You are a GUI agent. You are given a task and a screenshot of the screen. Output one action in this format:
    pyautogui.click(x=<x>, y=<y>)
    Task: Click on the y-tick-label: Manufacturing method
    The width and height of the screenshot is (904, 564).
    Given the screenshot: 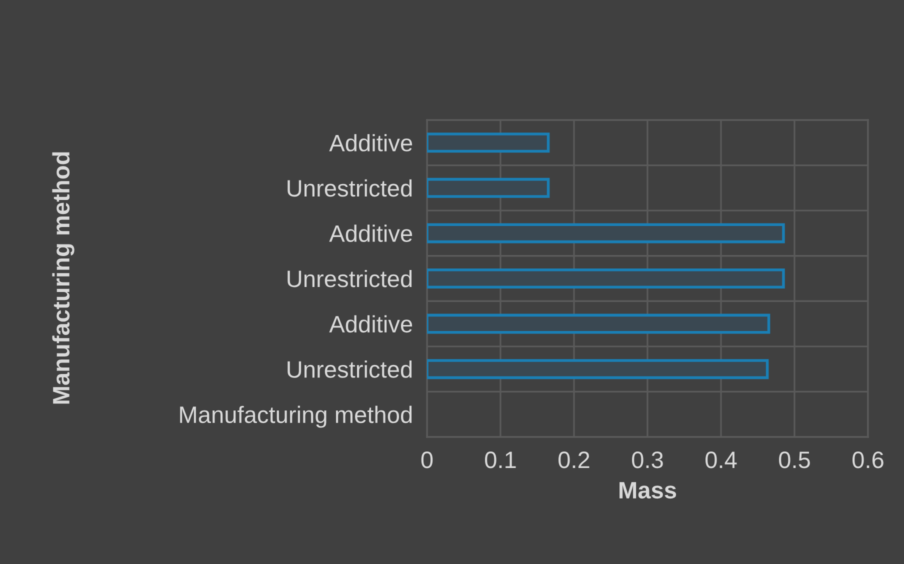 What is the action you would take?
    pyautogui.click(x=296, y=417)
    